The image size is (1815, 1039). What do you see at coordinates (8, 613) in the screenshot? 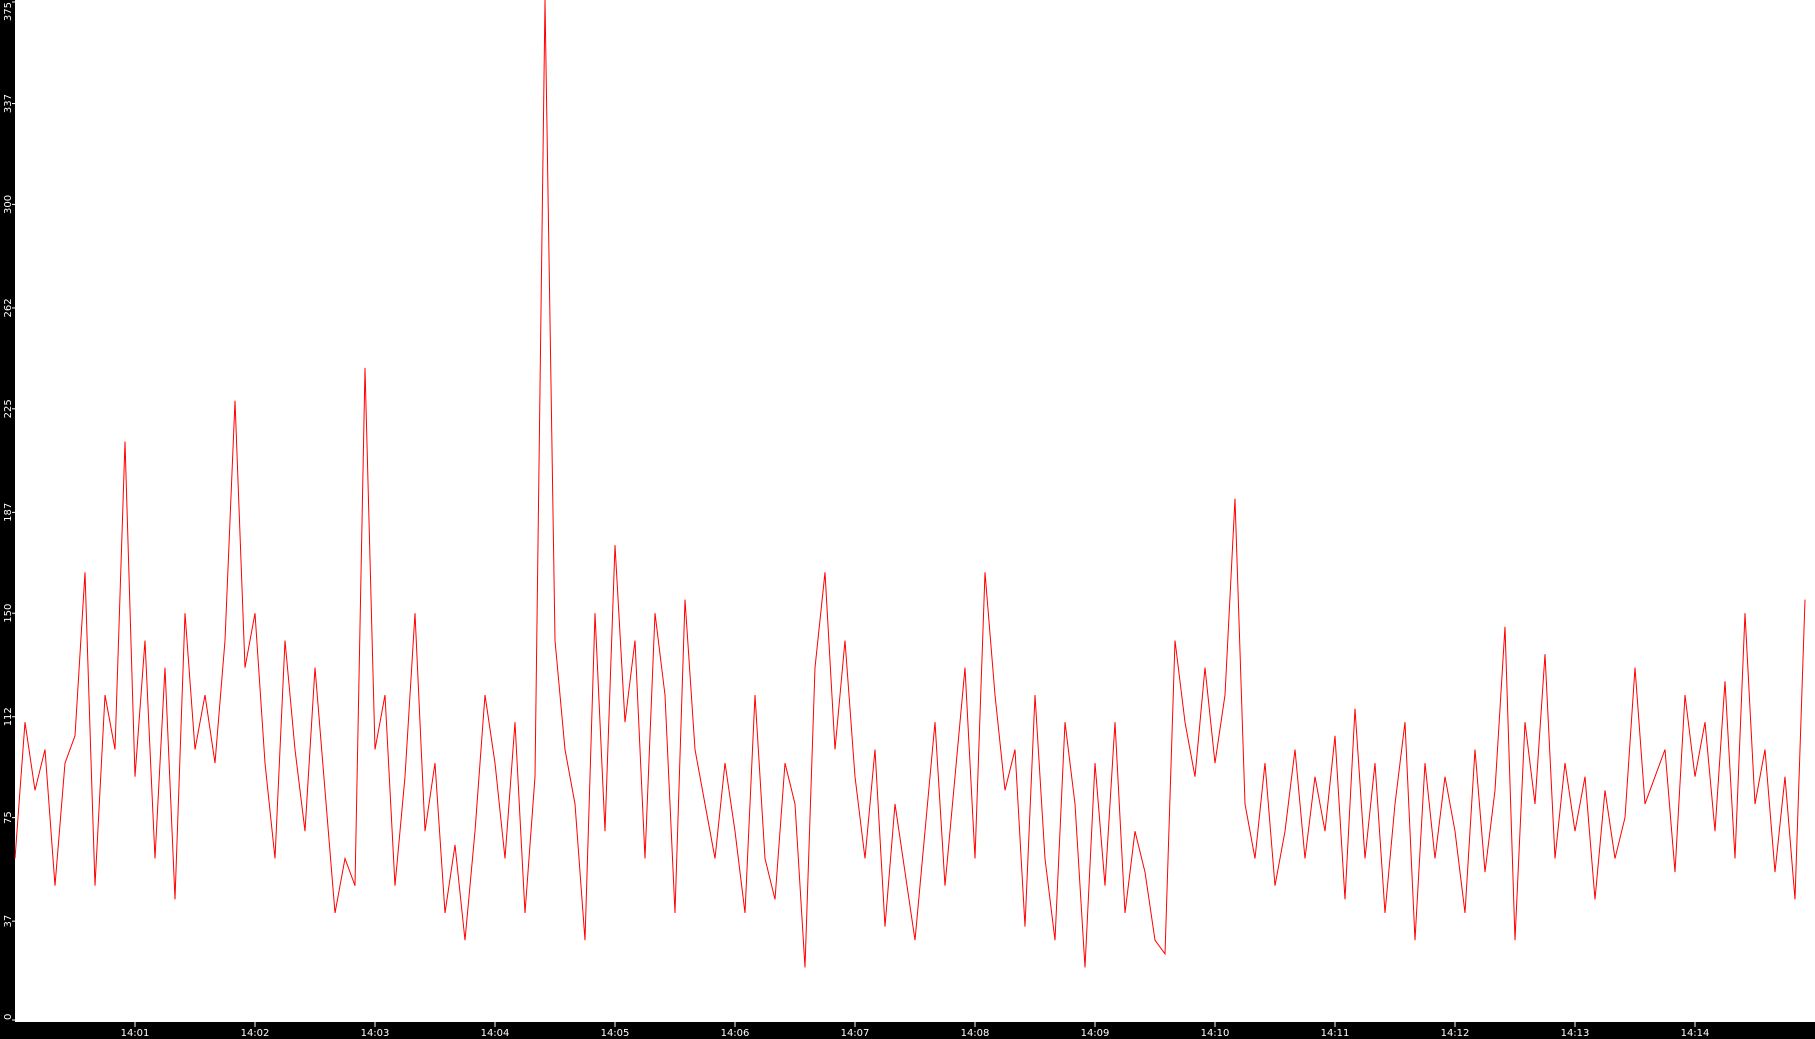
I see `y-tick-label: 150` at bounding box center [8, 613].